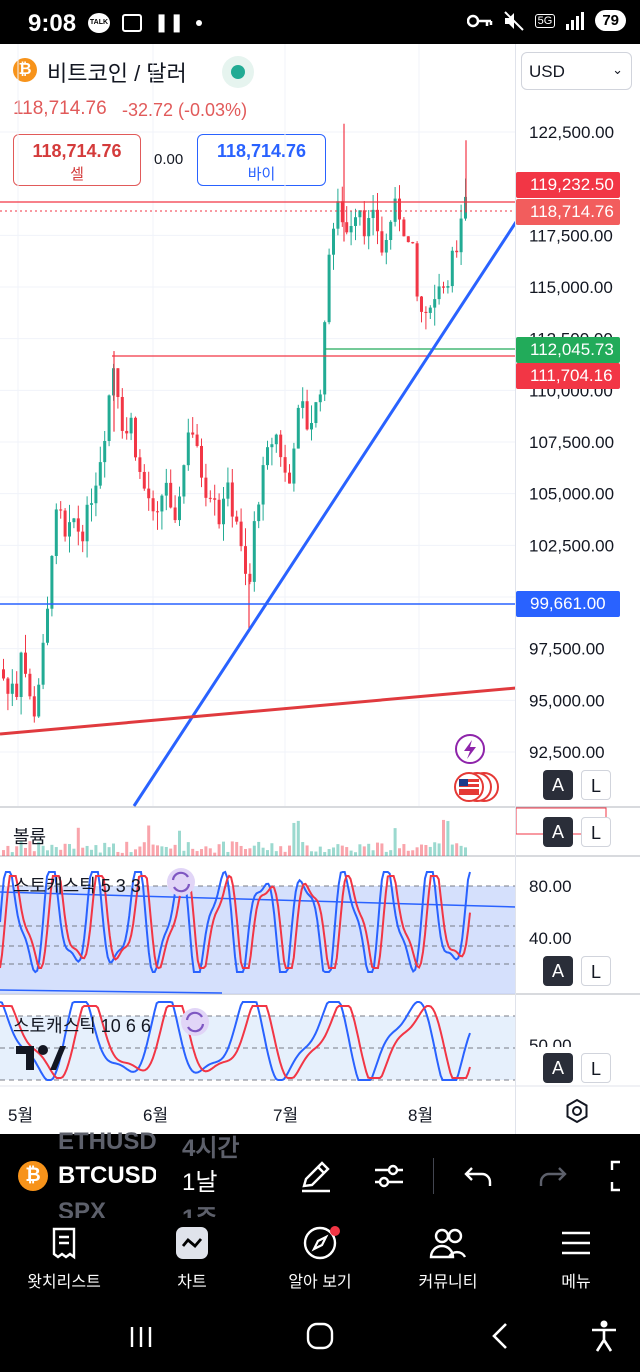  What do you see at coordinates (64, 1282) in the screenshot?
I see `nav-watchlist-label: 왓치리스트` at bounding box center [64, 1282].